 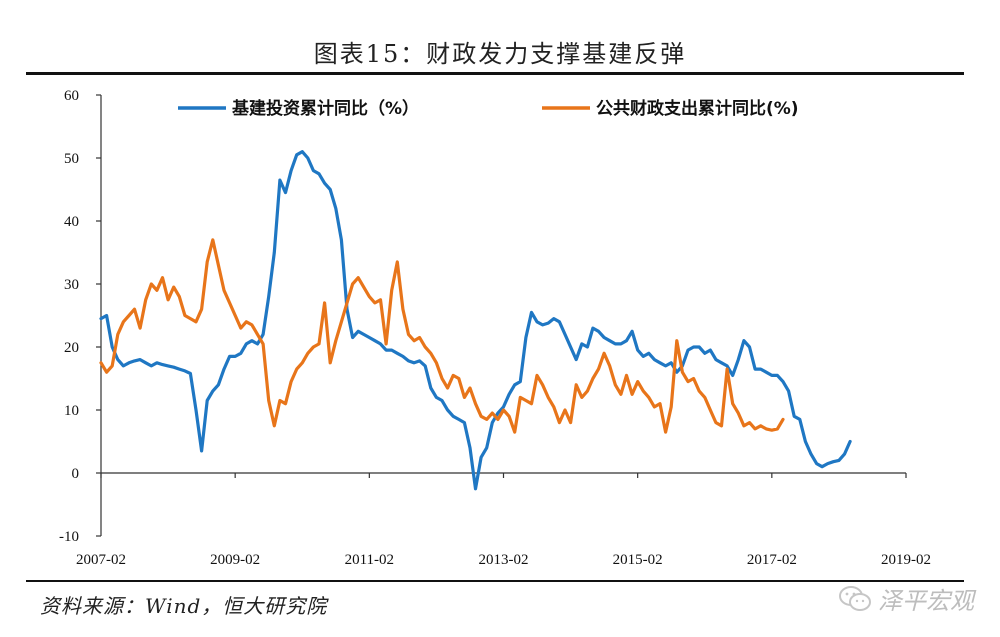 What do you see at coordinates (71, 96) in the screenshot?
I see `y-tick-label: 60` at bounding box center [71, 96].